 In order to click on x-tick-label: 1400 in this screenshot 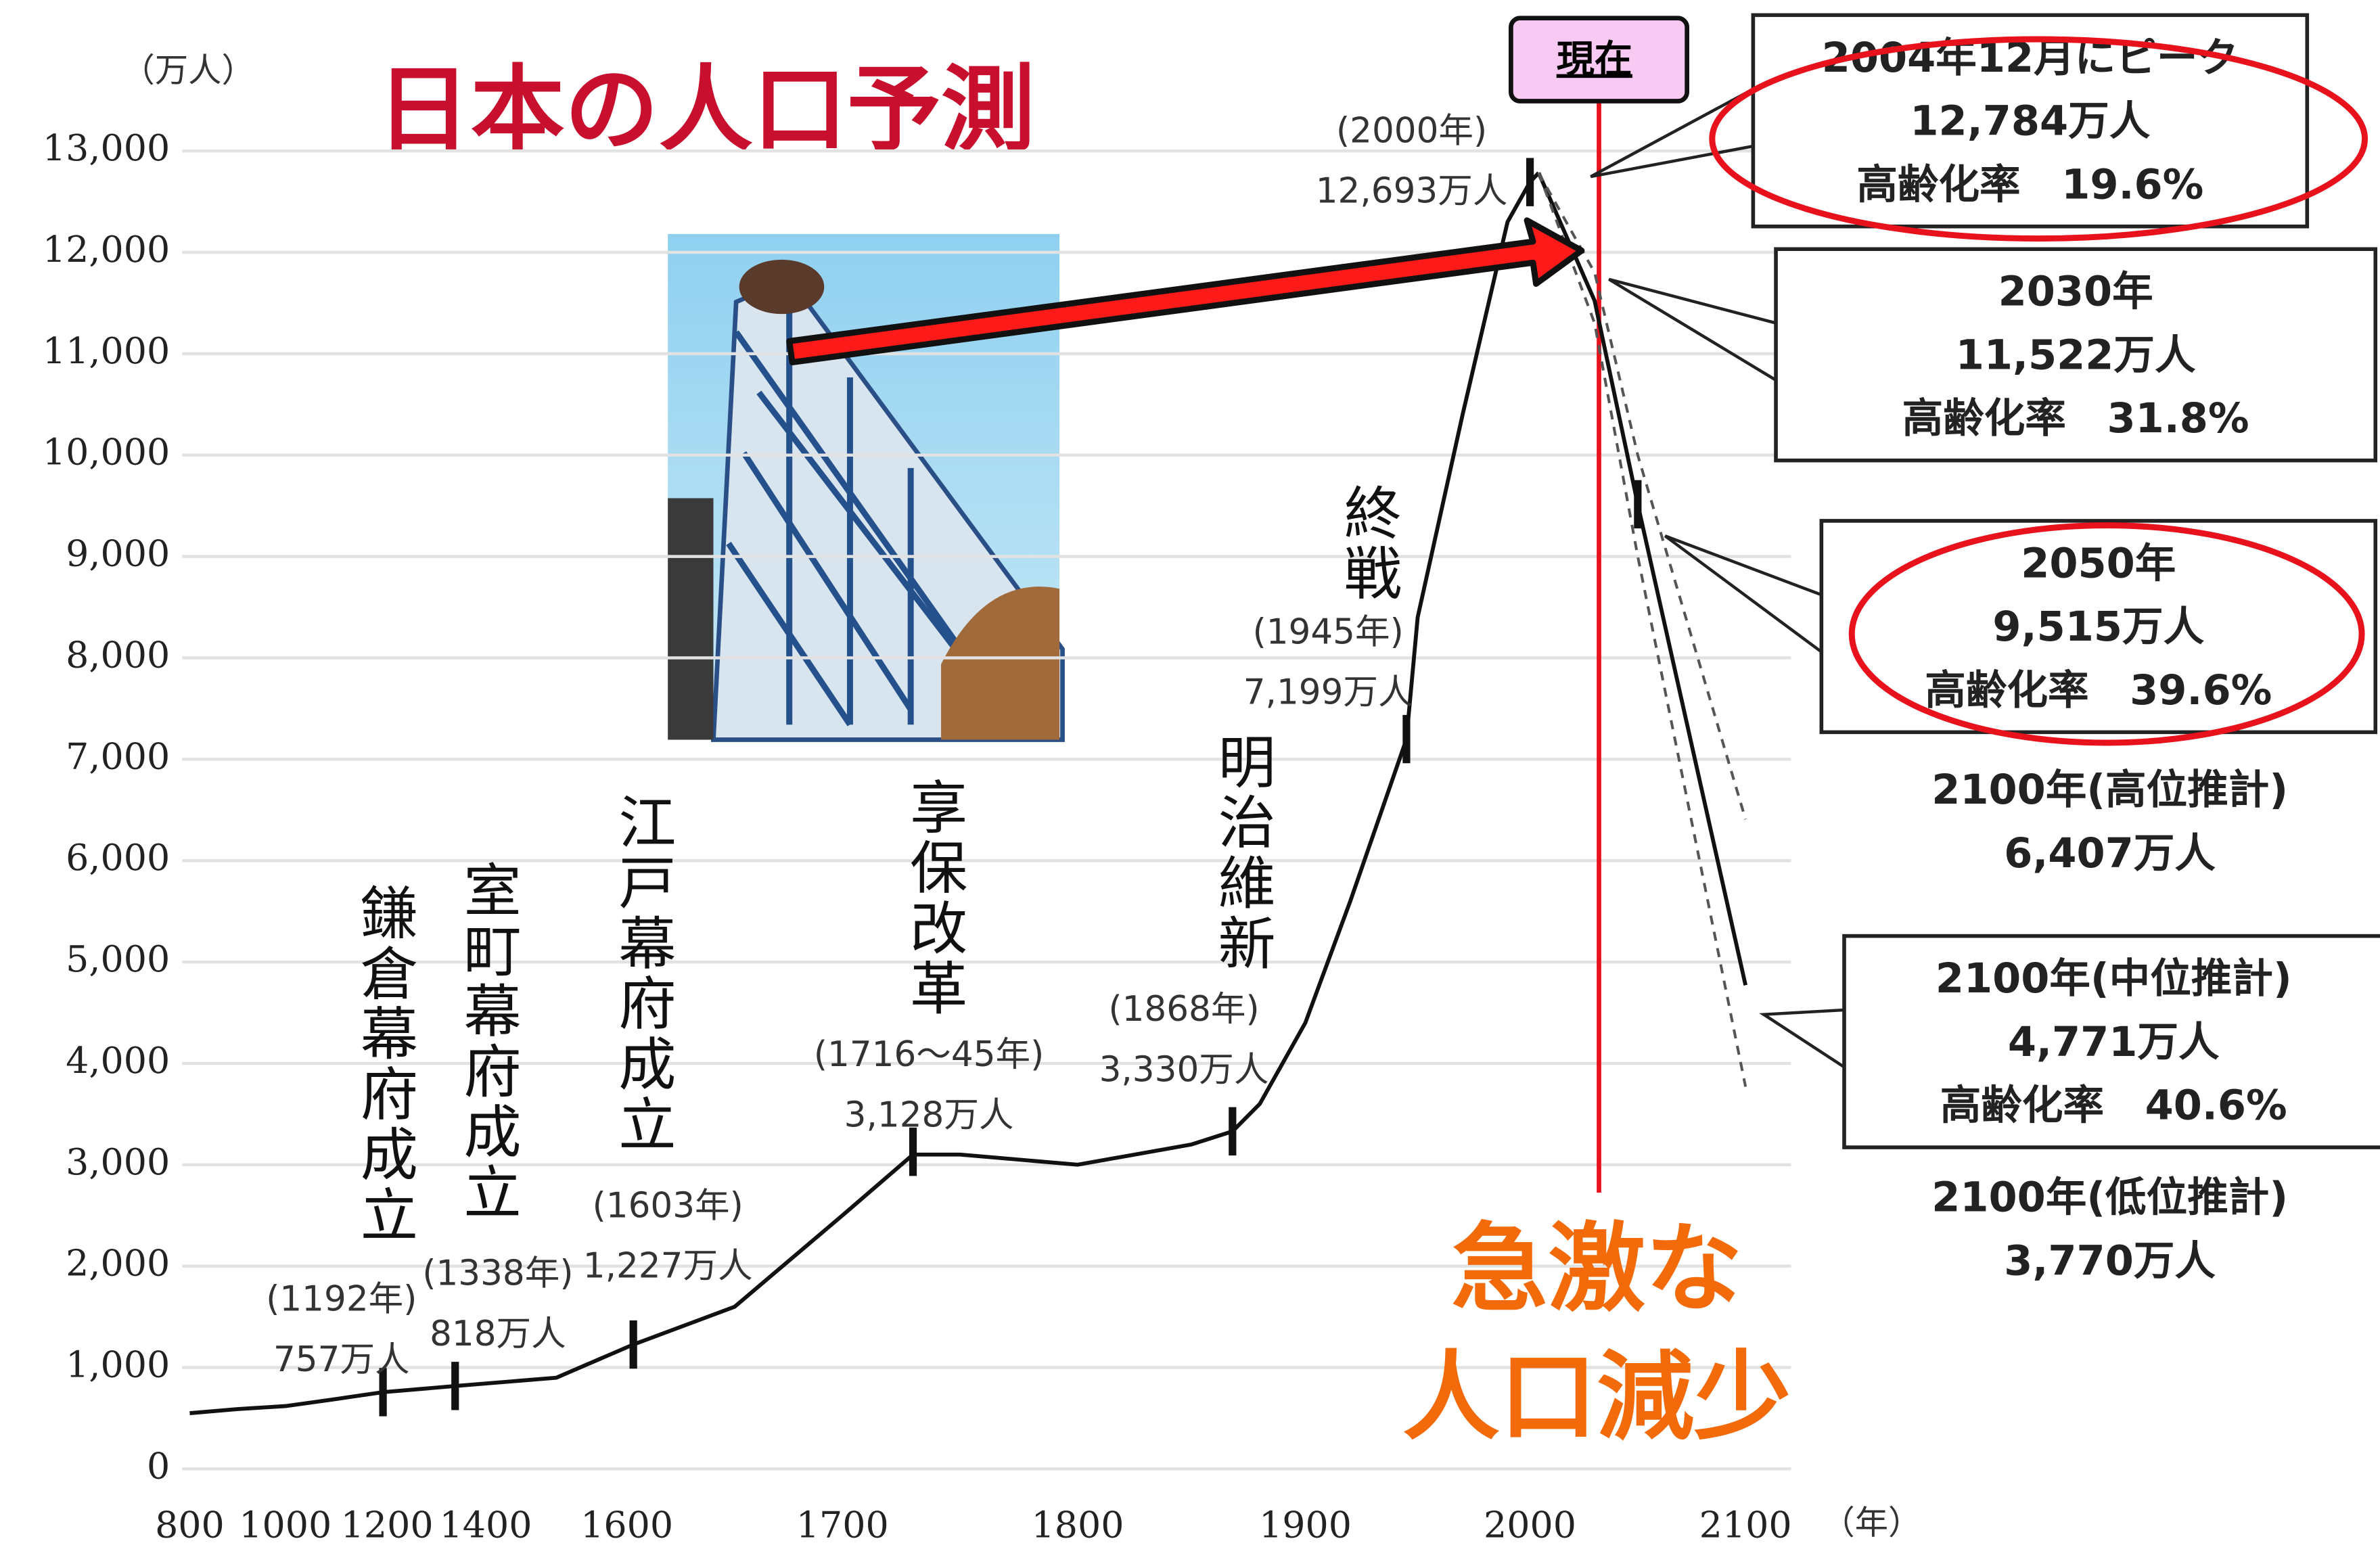, I will do `click(485, 1525)`.